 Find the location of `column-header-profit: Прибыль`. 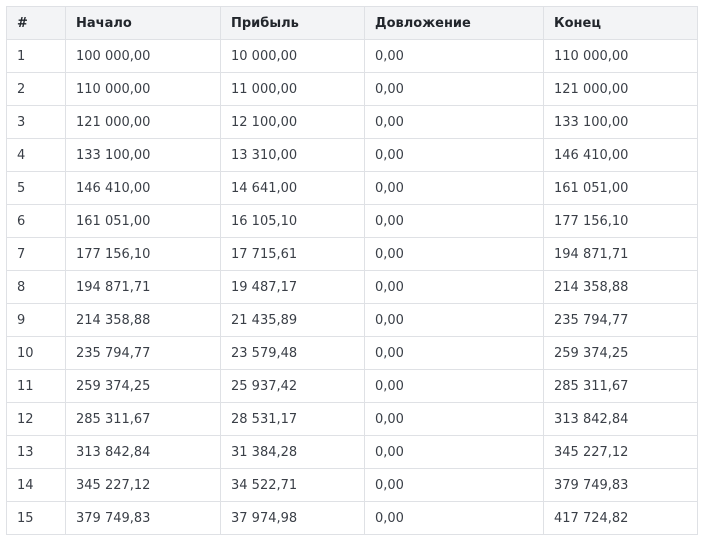

column-header-profit: Прибыль is located at coordinates (292, 23).